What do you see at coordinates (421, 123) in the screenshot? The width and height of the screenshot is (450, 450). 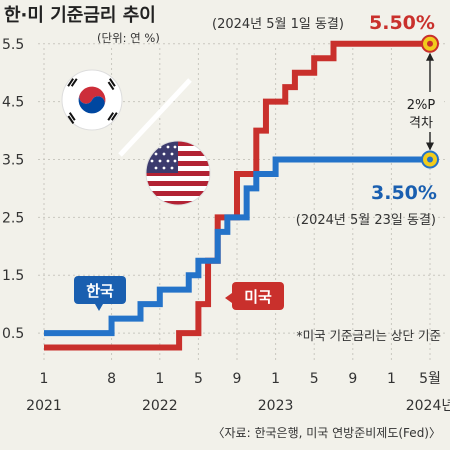 I see `gap-label-line2: 격차` at bounding box center [421, 123].